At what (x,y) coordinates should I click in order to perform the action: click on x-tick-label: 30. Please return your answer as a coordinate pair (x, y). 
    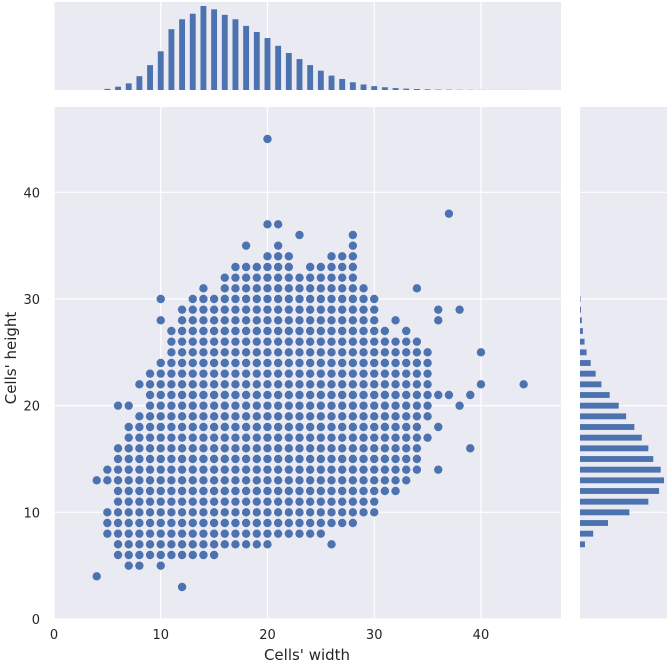
    Looking at the image, I should click on (374, 635).